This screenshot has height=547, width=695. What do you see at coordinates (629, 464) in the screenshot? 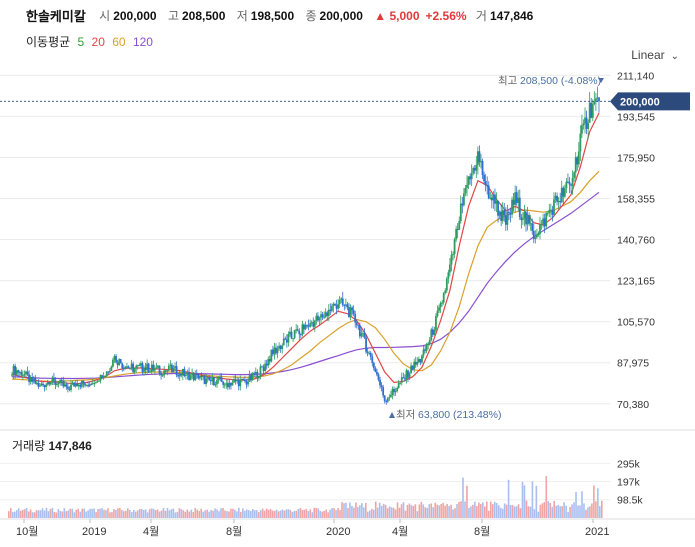
I see `volume-tick-label: 295k` at bounding box center [629, 464].